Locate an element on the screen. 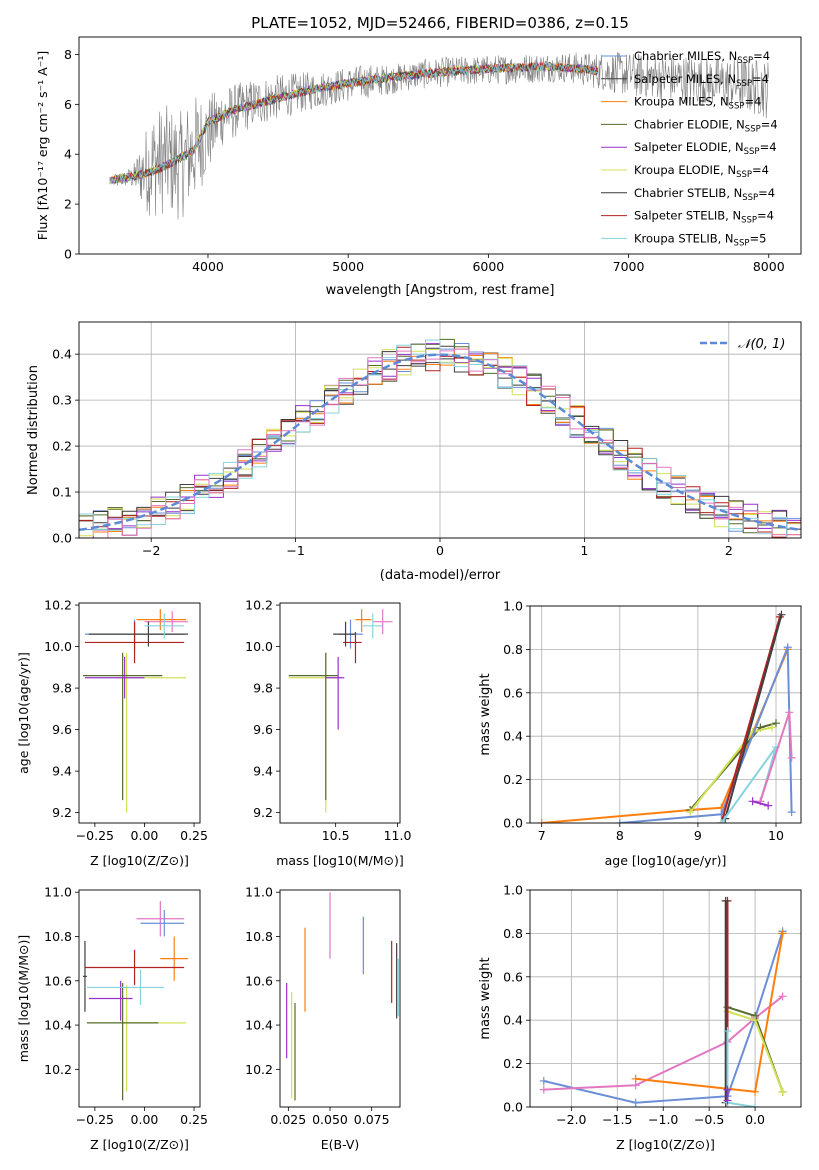 This screenshot has height=1170, width=819. x-tick-label: 2 is located at coordinates (729, 550).